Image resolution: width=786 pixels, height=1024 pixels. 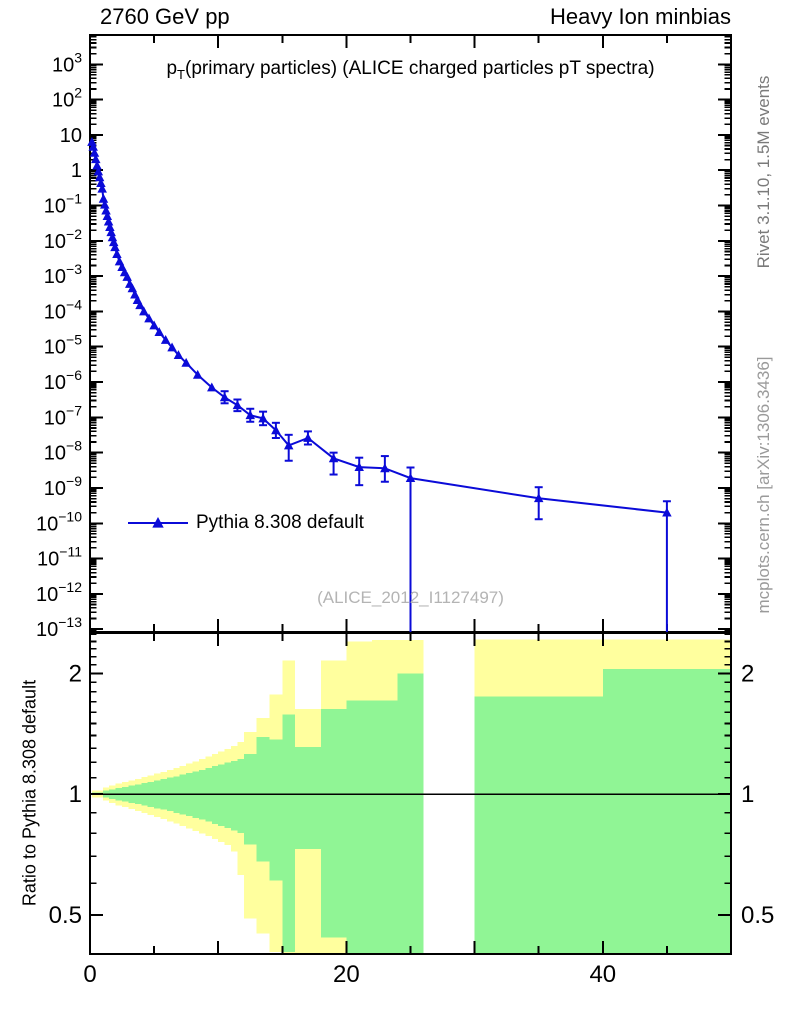 What do you see at coordinates (63, 415) in the screenshot?
I see `svg-text: 10⁻⁷` at bounding box center [63, 415].